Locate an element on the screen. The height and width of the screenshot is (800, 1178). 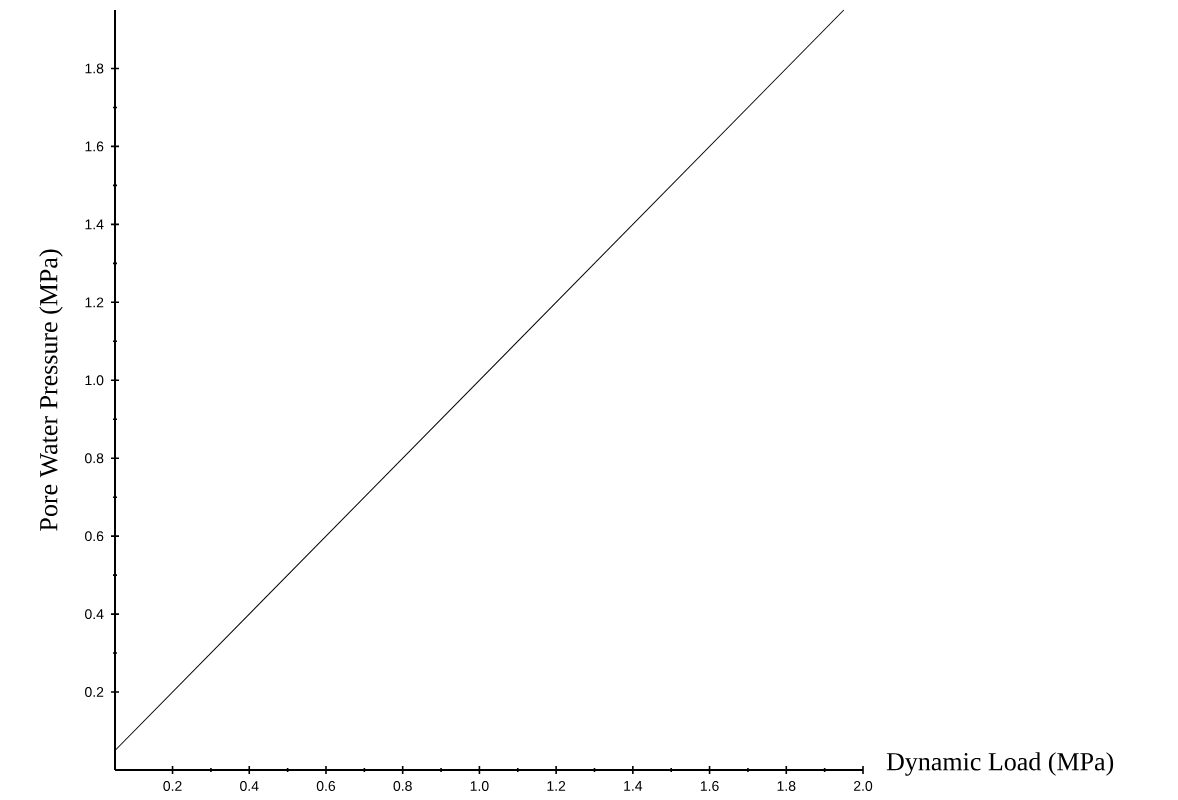
y-tick-label: 1.6 is located at coordinates (94, 146).